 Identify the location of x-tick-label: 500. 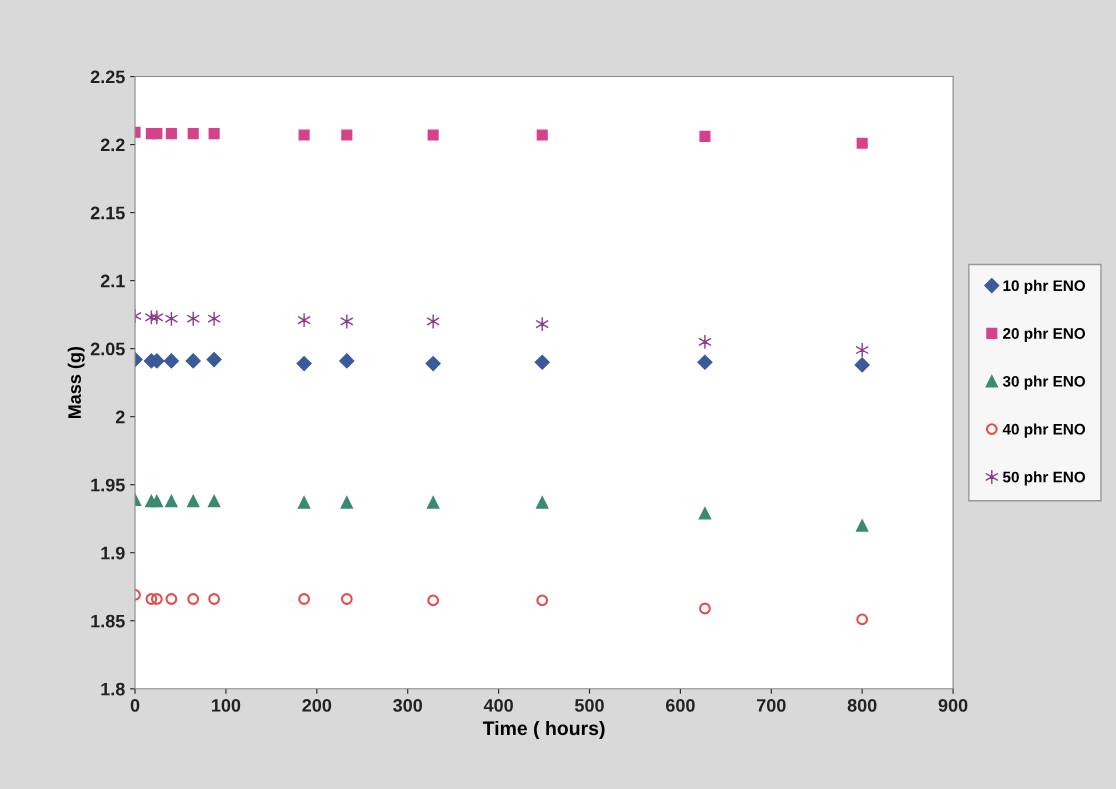
(589, 705).